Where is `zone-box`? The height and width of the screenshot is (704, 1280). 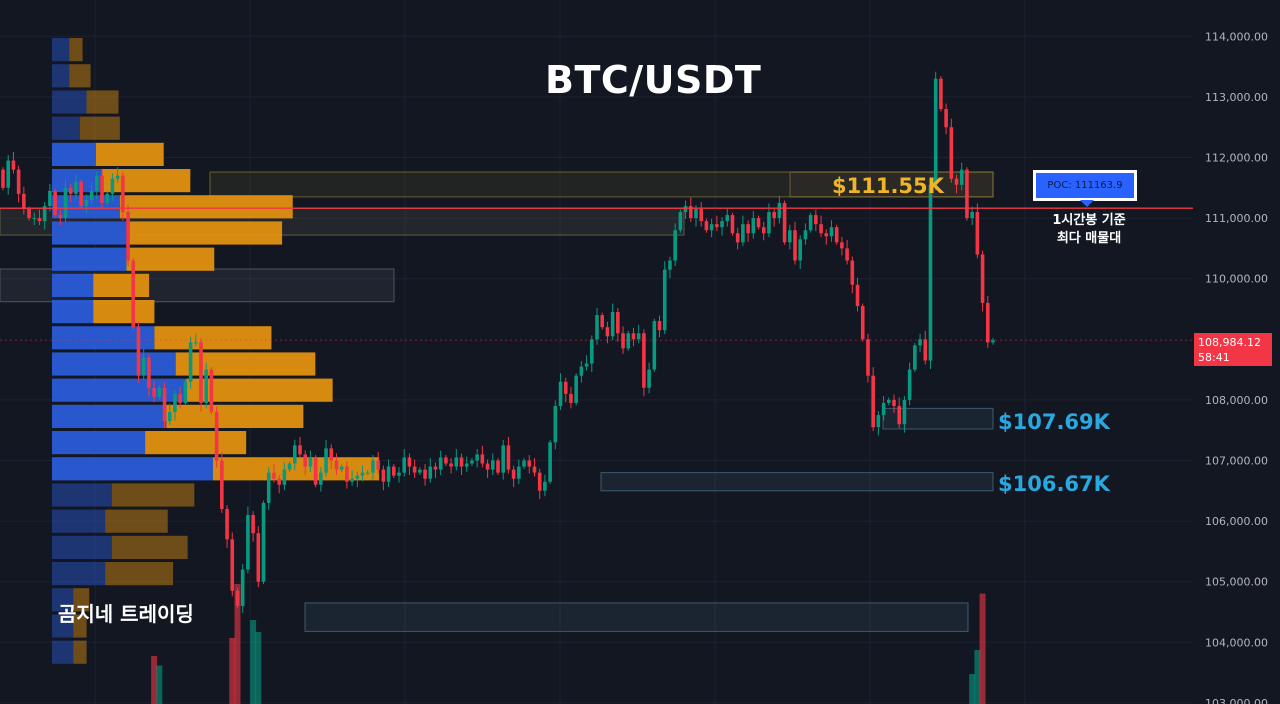
zone-box is located at coordinates (938, 418).